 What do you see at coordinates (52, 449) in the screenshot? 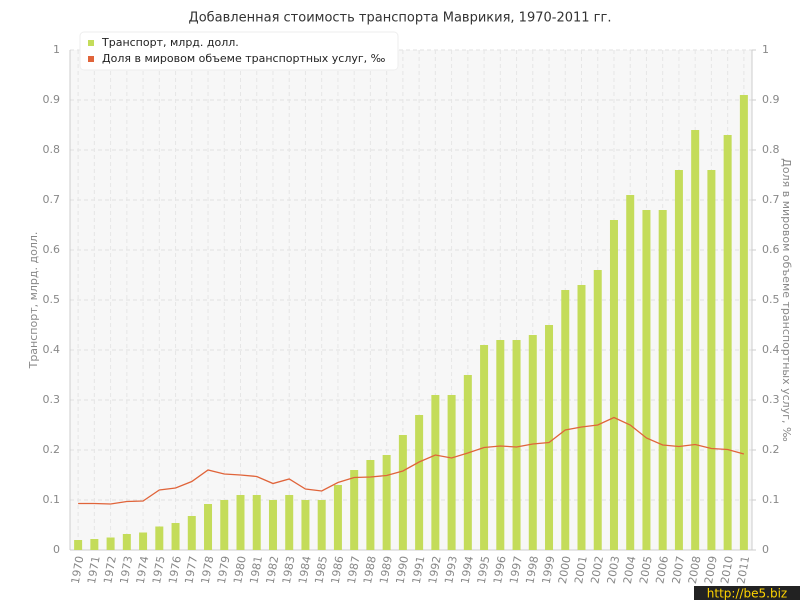
I see `y-tick-label: 0.2` at bounding box center [52, 449].